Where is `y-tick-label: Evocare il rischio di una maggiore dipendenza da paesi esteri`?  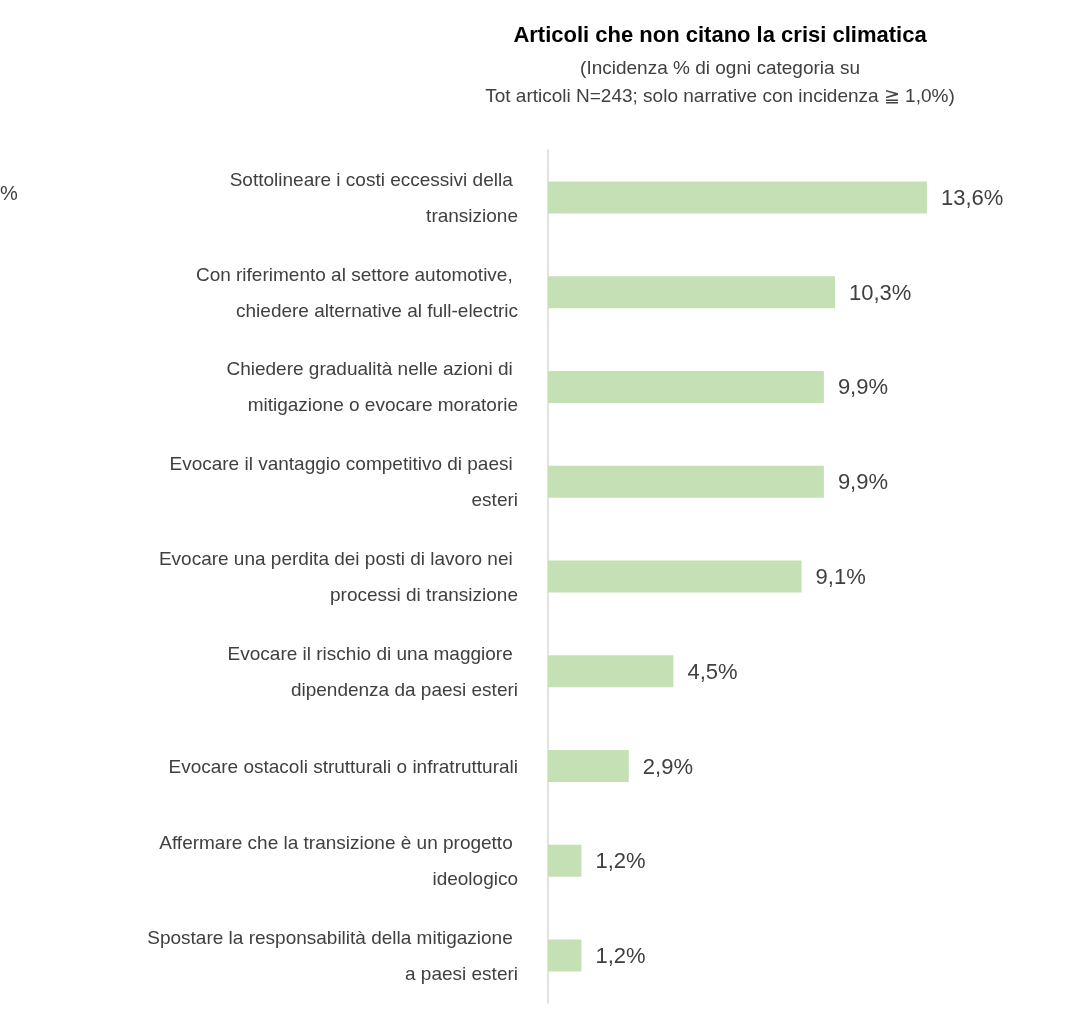 y-tick-label: Evocare il rischio di una maggiore dipendenza da paesi esteri is located at coordinates (372, 671).